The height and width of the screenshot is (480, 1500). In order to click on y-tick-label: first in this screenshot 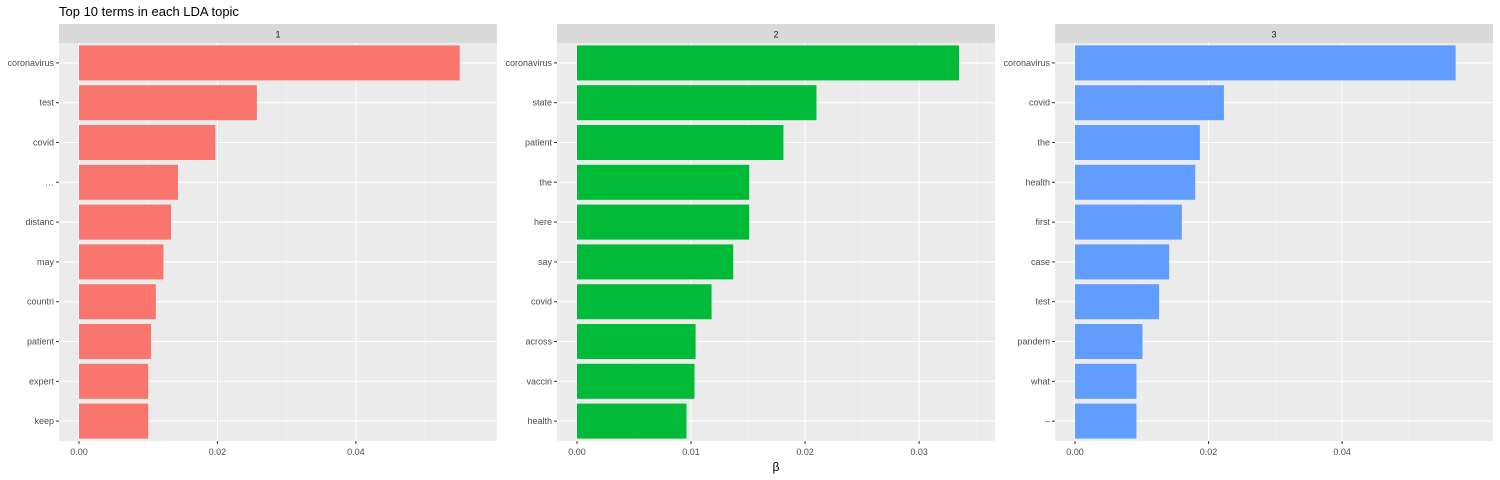, I will do `click(1043, 222)`.